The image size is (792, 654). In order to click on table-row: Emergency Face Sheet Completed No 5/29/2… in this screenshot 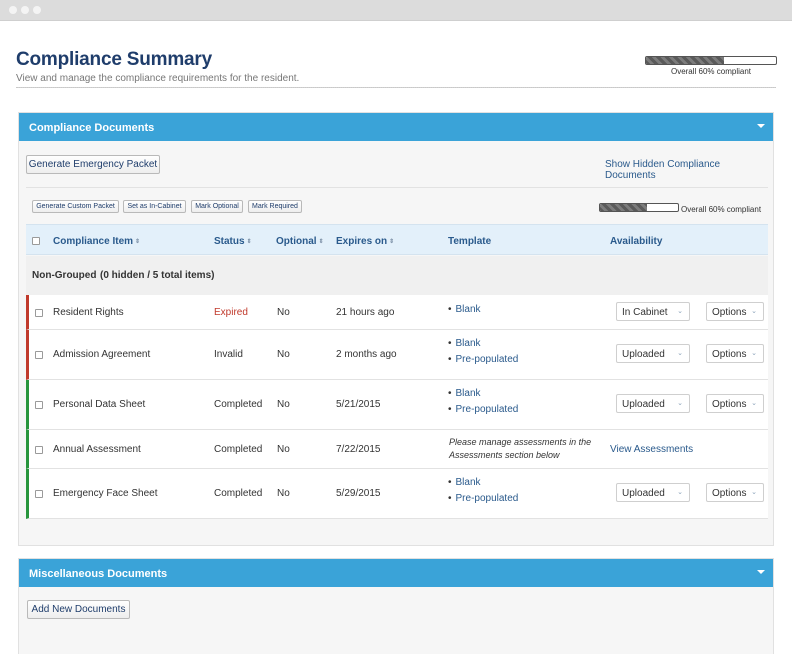, I will do `click(397, 494)`.